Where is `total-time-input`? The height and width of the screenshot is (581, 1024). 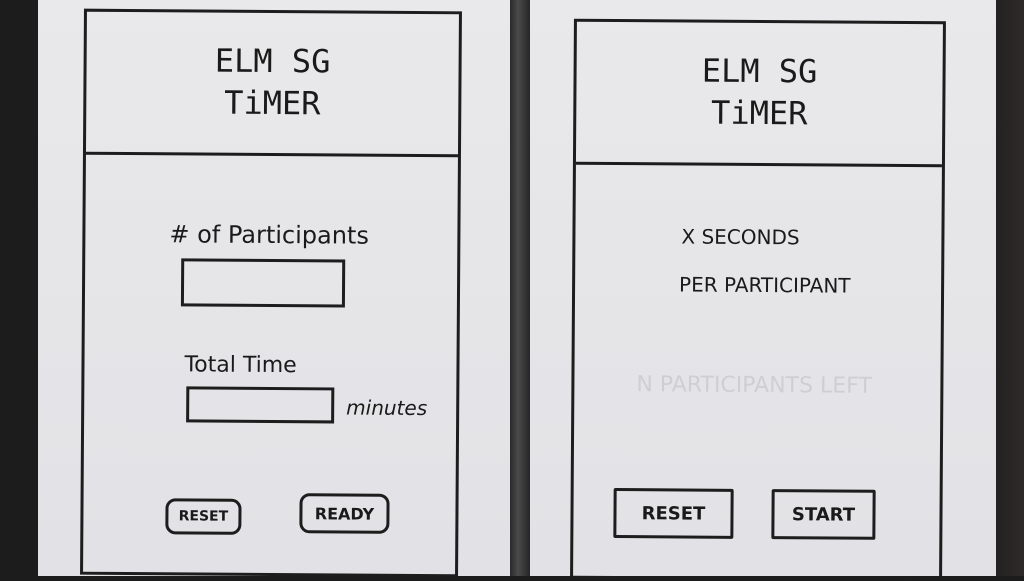 total-time-input is located at coordinates (260, 405).